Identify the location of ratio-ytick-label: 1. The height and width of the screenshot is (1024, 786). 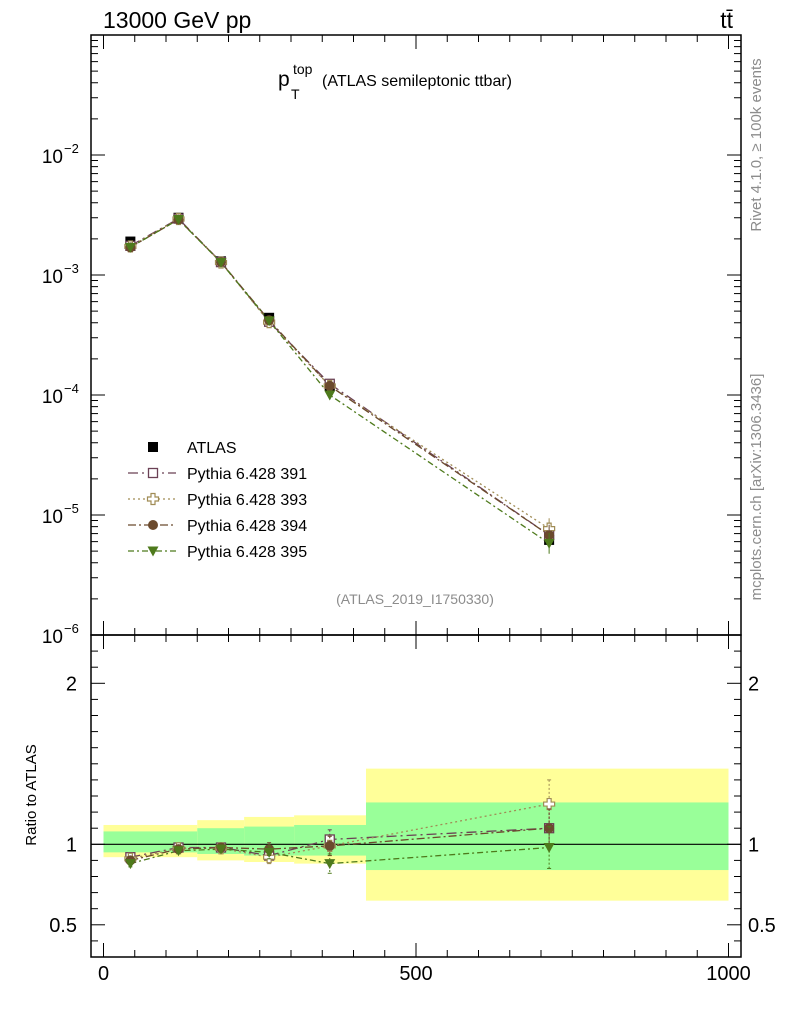
(71, 845).